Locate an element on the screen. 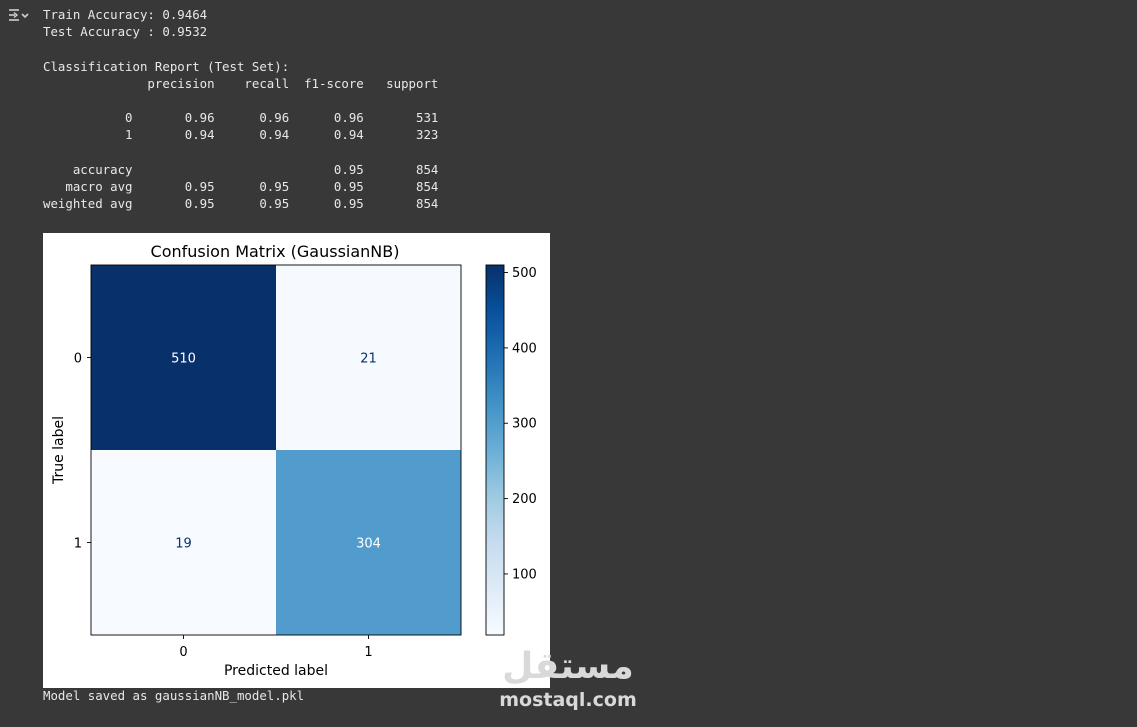 This screenshot has width=1137, height=727. colorbar-tick-label: 500 is located at coordinates (524, 273).